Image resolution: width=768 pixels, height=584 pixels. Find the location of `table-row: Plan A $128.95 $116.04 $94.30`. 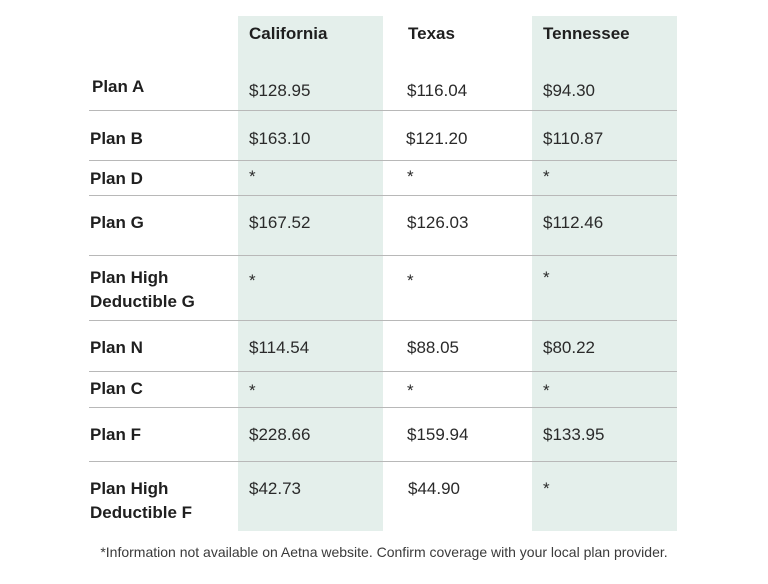

table-row: Plan A $128.95 $116.04 $94.30 is located at coordinates (383, 90).